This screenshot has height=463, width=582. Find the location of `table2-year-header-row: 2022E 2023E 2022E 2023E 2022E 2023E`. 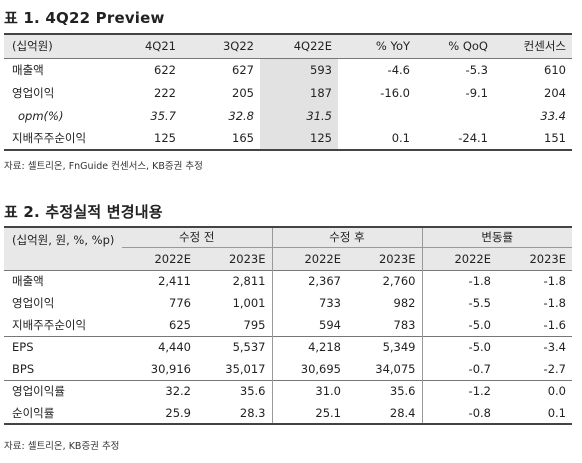

table2-year-header-row: 2022E 2023E 2022E 2023E 2022E 2023E is located at coordinates (288, 258).